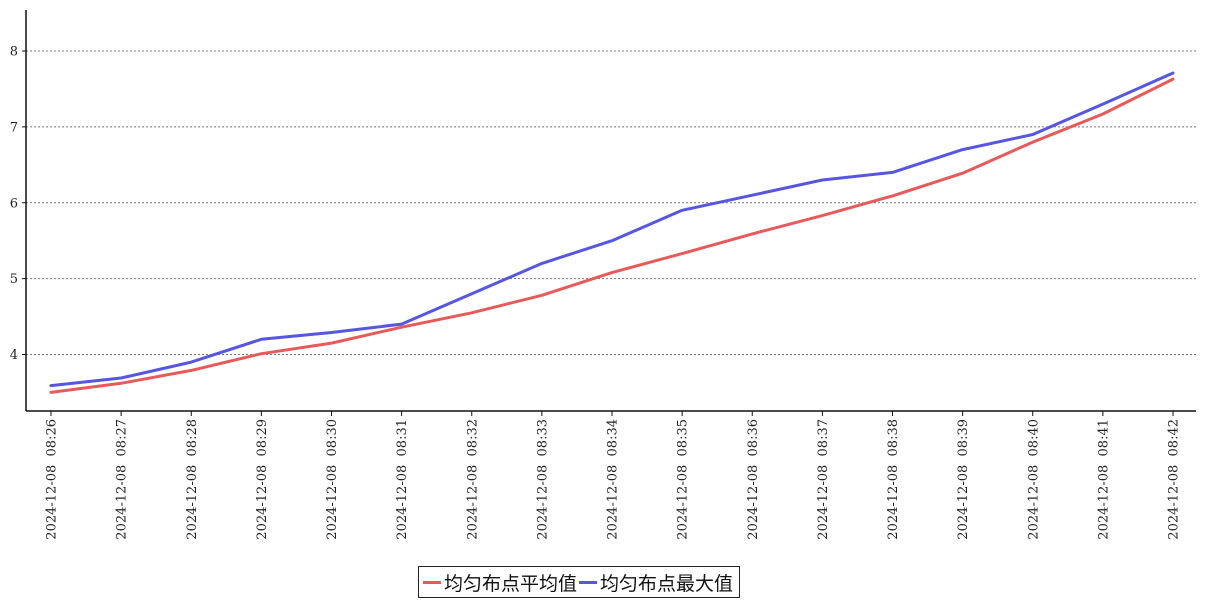 The image size is (1207, 600). Describe the element at coordinates (432, 582) in the screenshot. I see `legend-swatch-avg` at that location.